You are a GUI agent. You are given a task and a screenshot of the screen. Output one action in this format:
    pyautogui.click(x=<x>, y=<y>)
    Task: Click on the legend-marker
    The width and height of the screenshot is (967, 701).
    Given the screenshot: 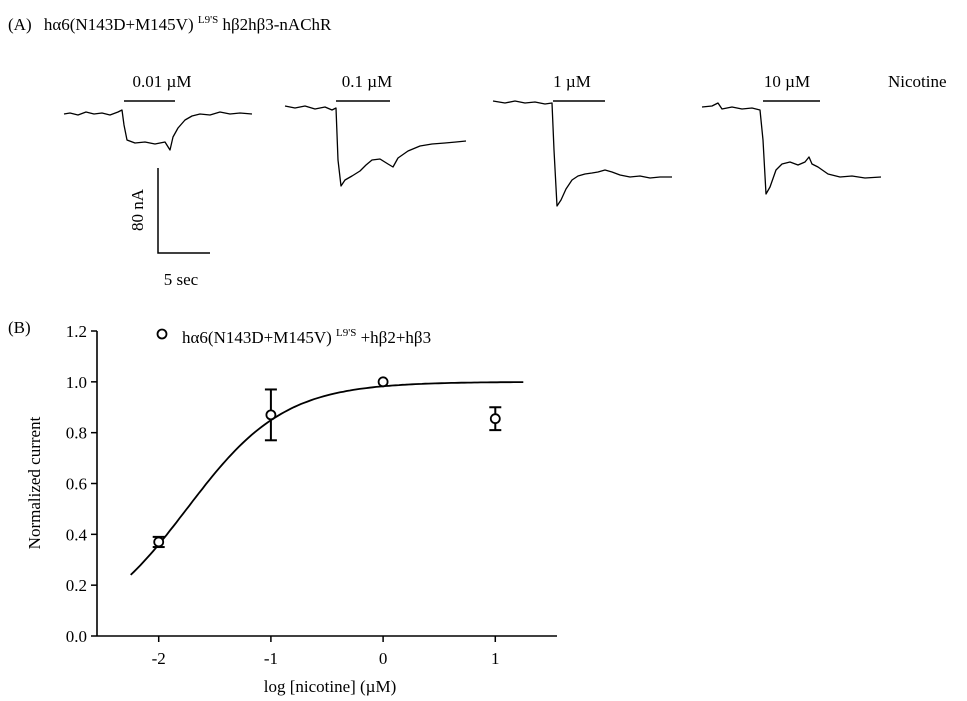 What is the action you would take?
    pyautogui.click(x=162, y=334)
    